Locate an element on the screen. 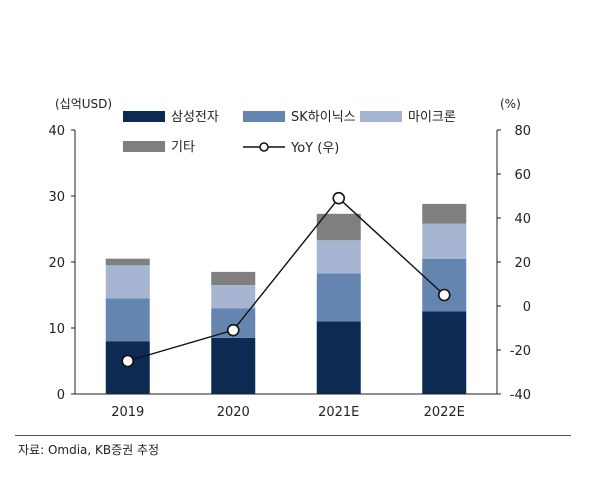 Image resolution: width=593 pixels, height=485 pixels. right-tick-label: 40 is located at coordinates (522, 219).